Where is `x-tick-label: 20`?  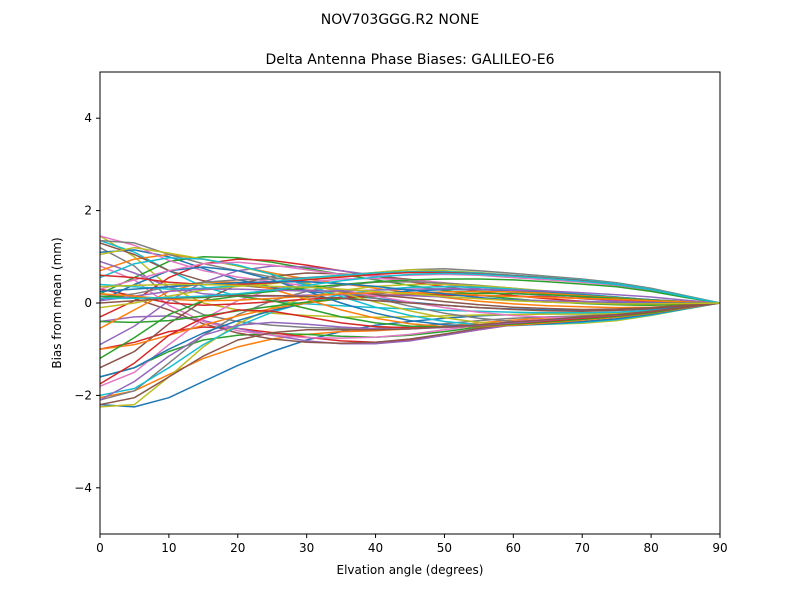 x-tick-label: 20 is located at coordinates (237, 548).